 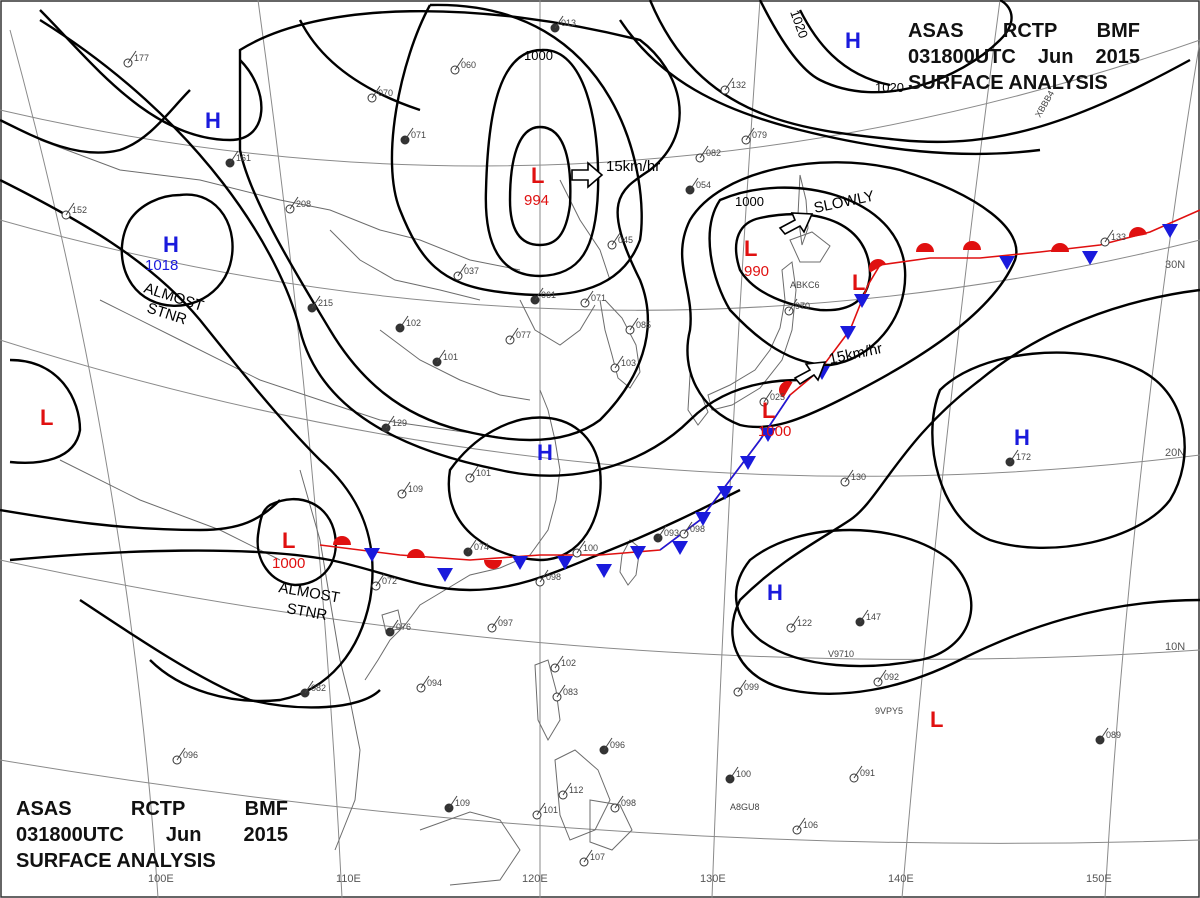 What do you see at coordinates (1175, 265) in the screenshot?
I see `lat-label-30n: 30N` at bounding box center [1175, 265].